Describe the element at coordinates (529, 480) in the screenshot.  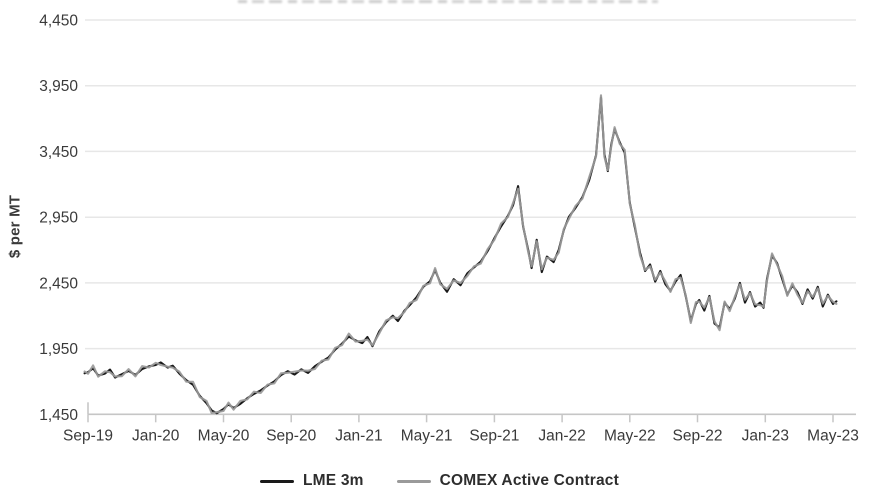
I see `comex-legend-label: COMEX Active Contract` at that location.